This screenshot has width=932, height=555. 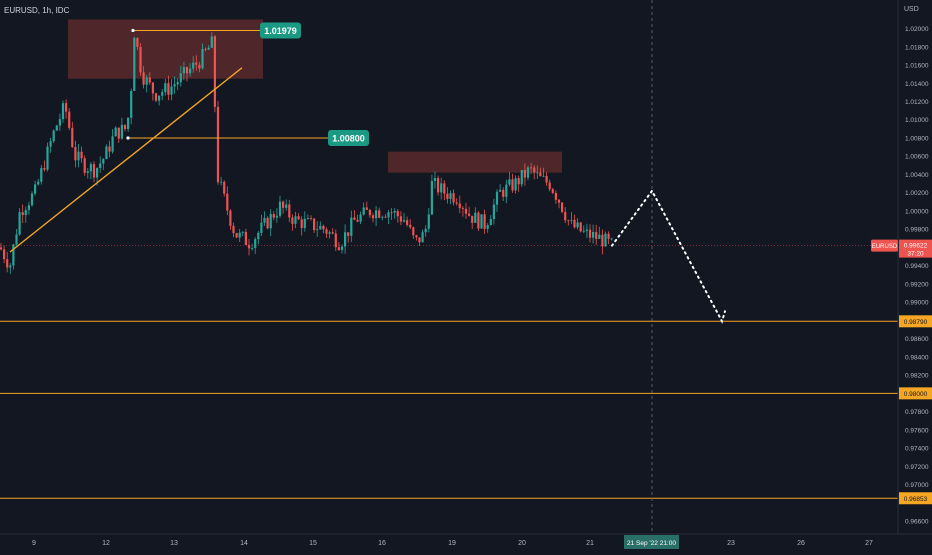 I want to click on price-tick-label: 1.00600, so click(x=917, y=157).